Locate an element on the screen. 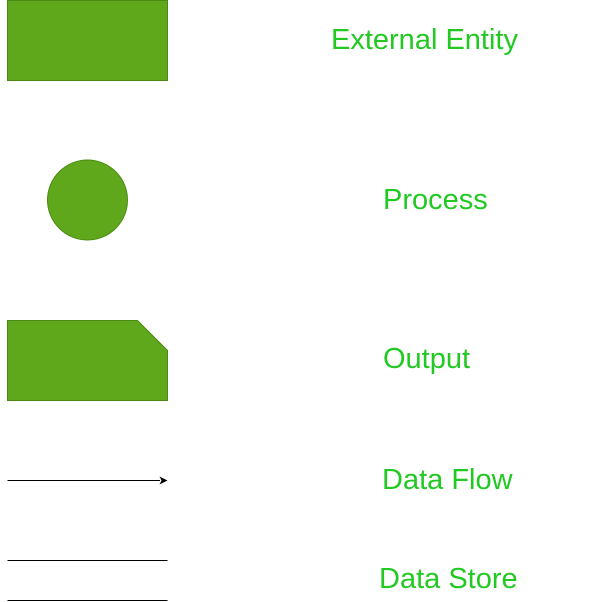  process-symbol is located at coordinates (87, 200).